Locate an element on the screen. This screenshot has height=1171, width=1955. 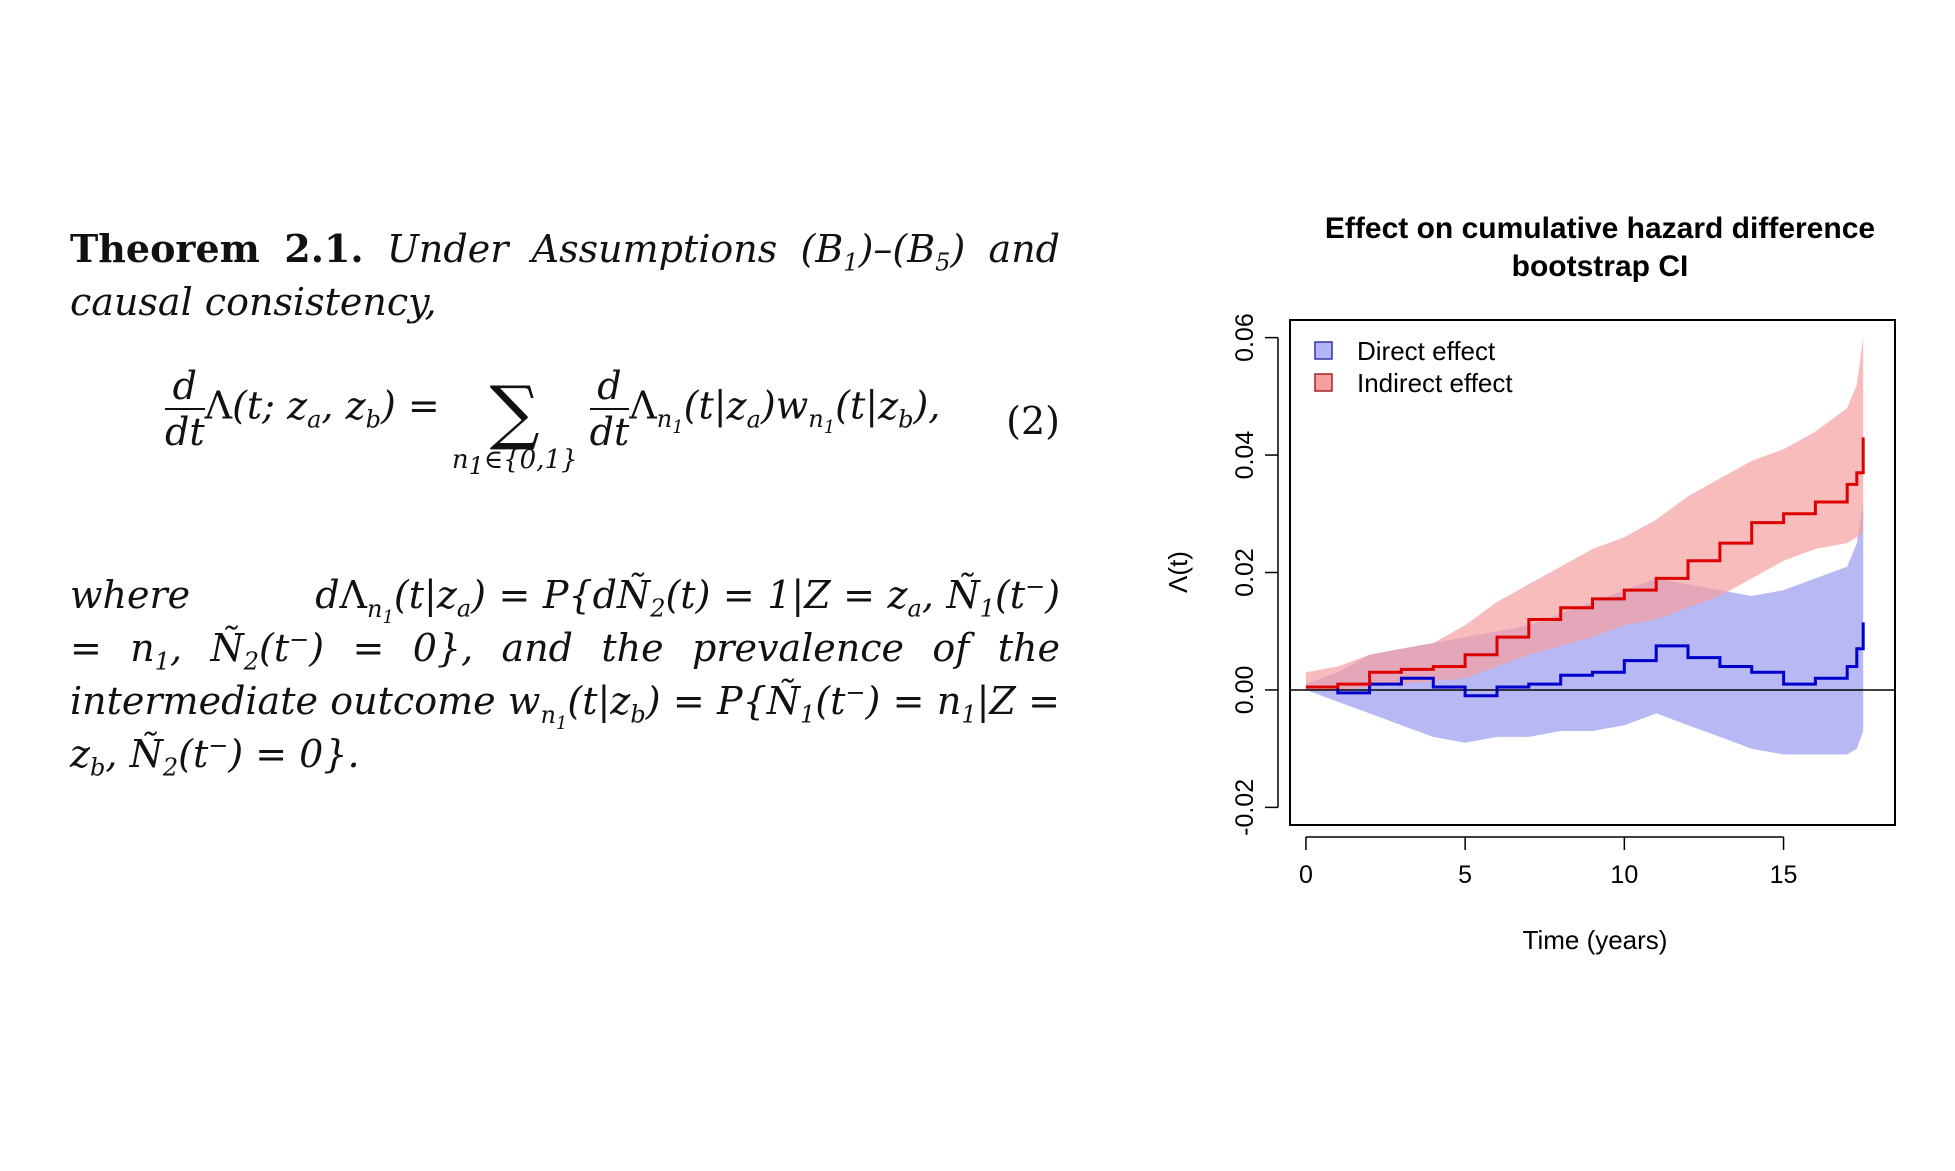
y-tick-label: -0.02 is located at coordinates (1245, 807).